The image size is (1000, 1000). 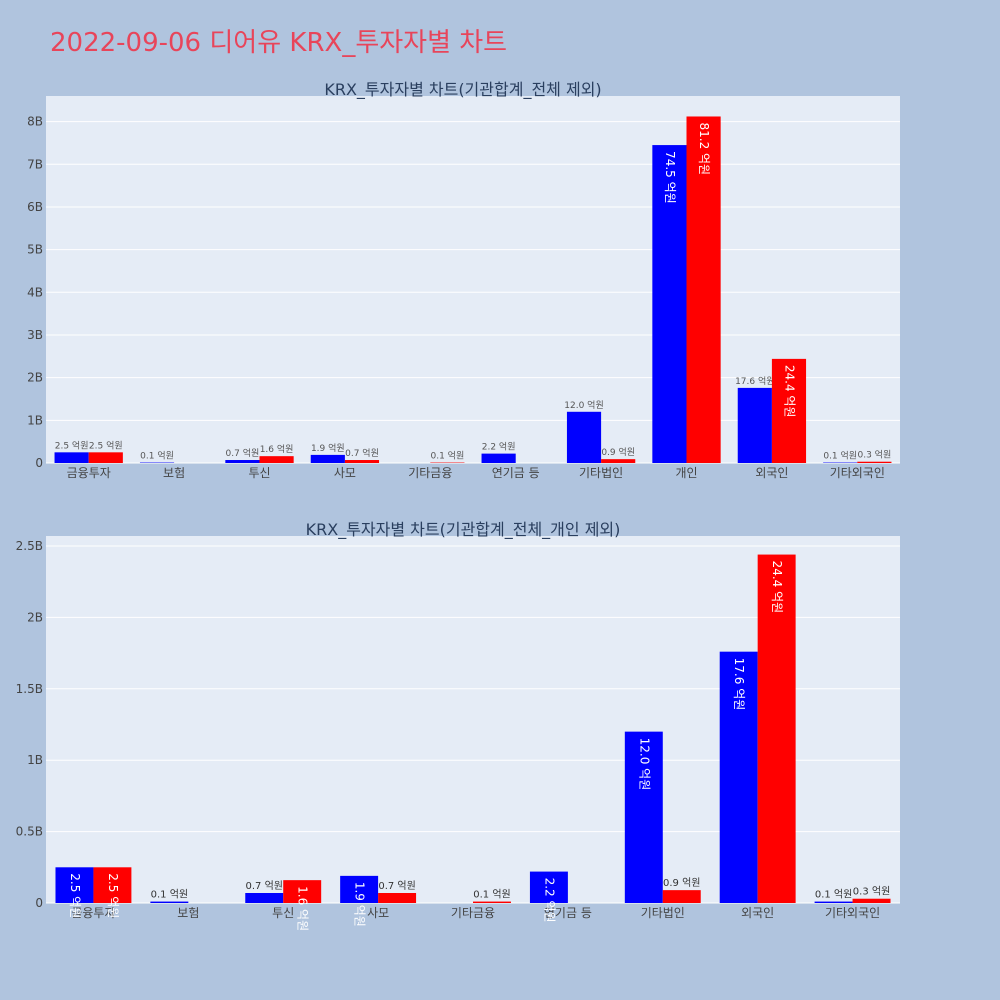 I want to click on chart-title-2: KRX_투자자별 차트(기관합계_전체_개인 제외), so click(x=463, y=530).